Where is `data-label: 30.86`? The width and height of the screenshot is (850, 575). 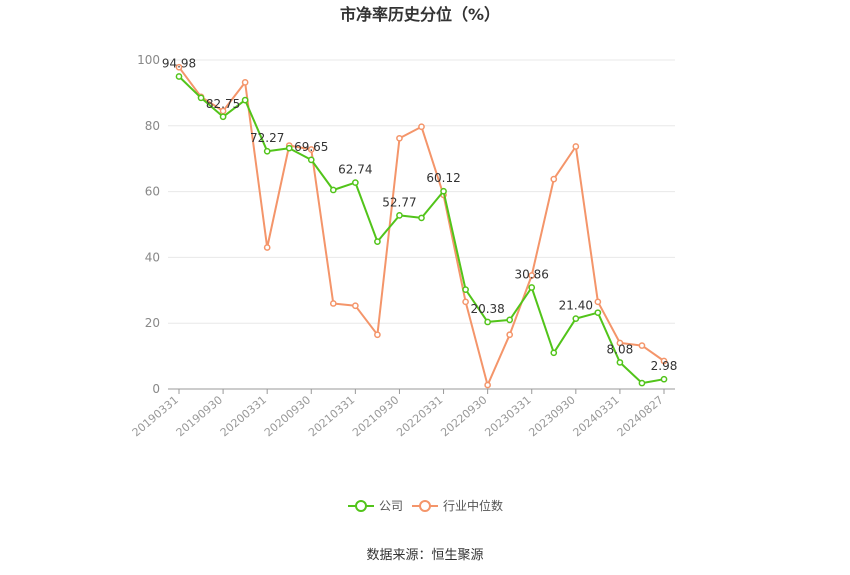 data-label: 30.86 is located at coordinates (532, 274).